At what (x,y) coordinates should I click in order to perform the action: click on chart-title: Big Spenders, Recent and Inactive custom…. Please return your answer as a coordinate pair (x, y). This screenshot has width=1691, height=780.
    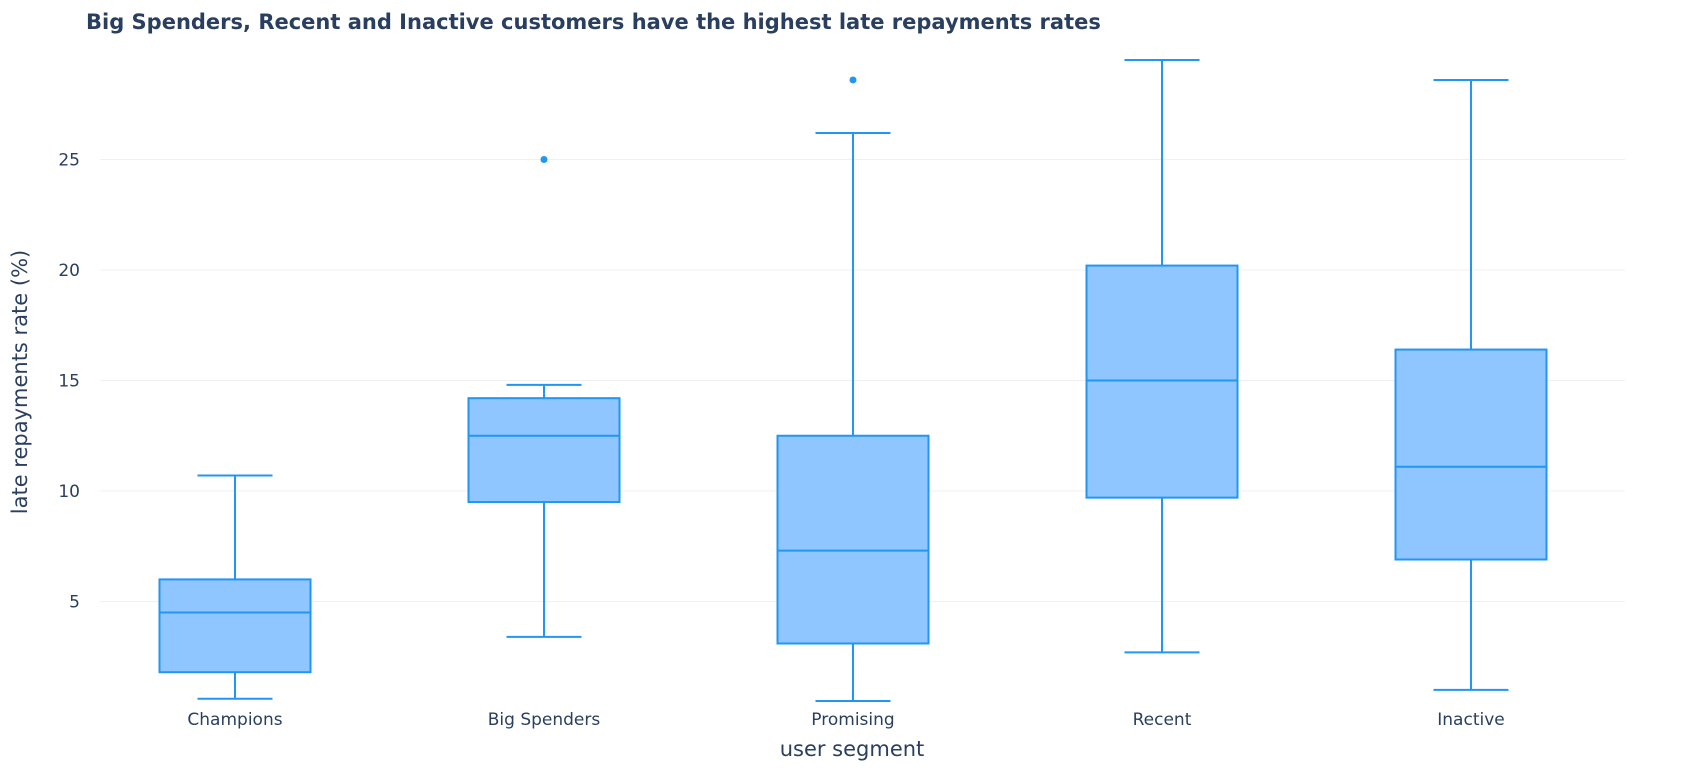
    Looking at the image, I should click on (593, 22).